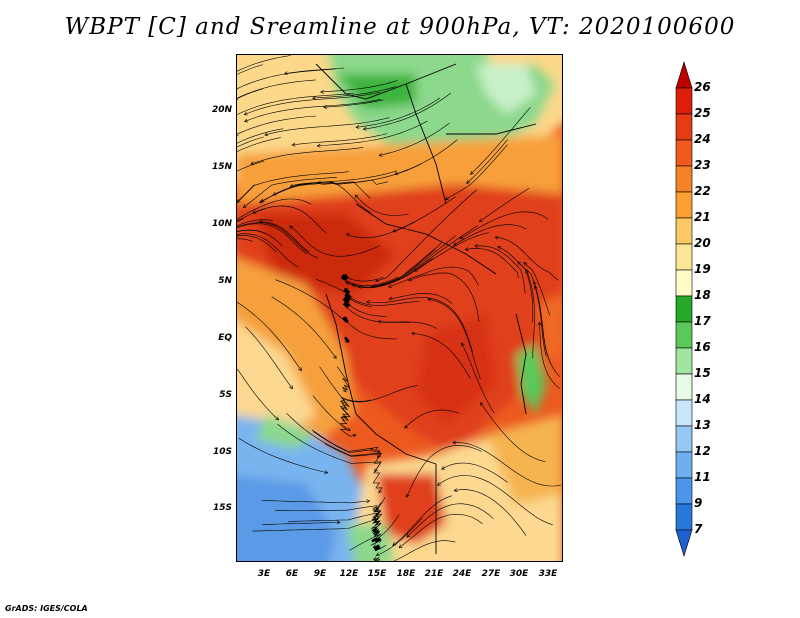  Describe the element at coordinates (548, 574) in the screenshot. I see `x-tick-label: 33E` at that location.